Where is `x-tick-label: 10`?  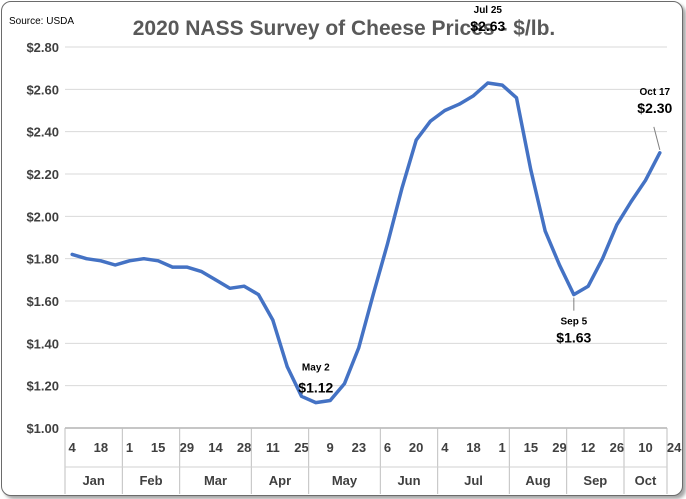
x-tick-label: 10 is located at coordinates (645, 447).